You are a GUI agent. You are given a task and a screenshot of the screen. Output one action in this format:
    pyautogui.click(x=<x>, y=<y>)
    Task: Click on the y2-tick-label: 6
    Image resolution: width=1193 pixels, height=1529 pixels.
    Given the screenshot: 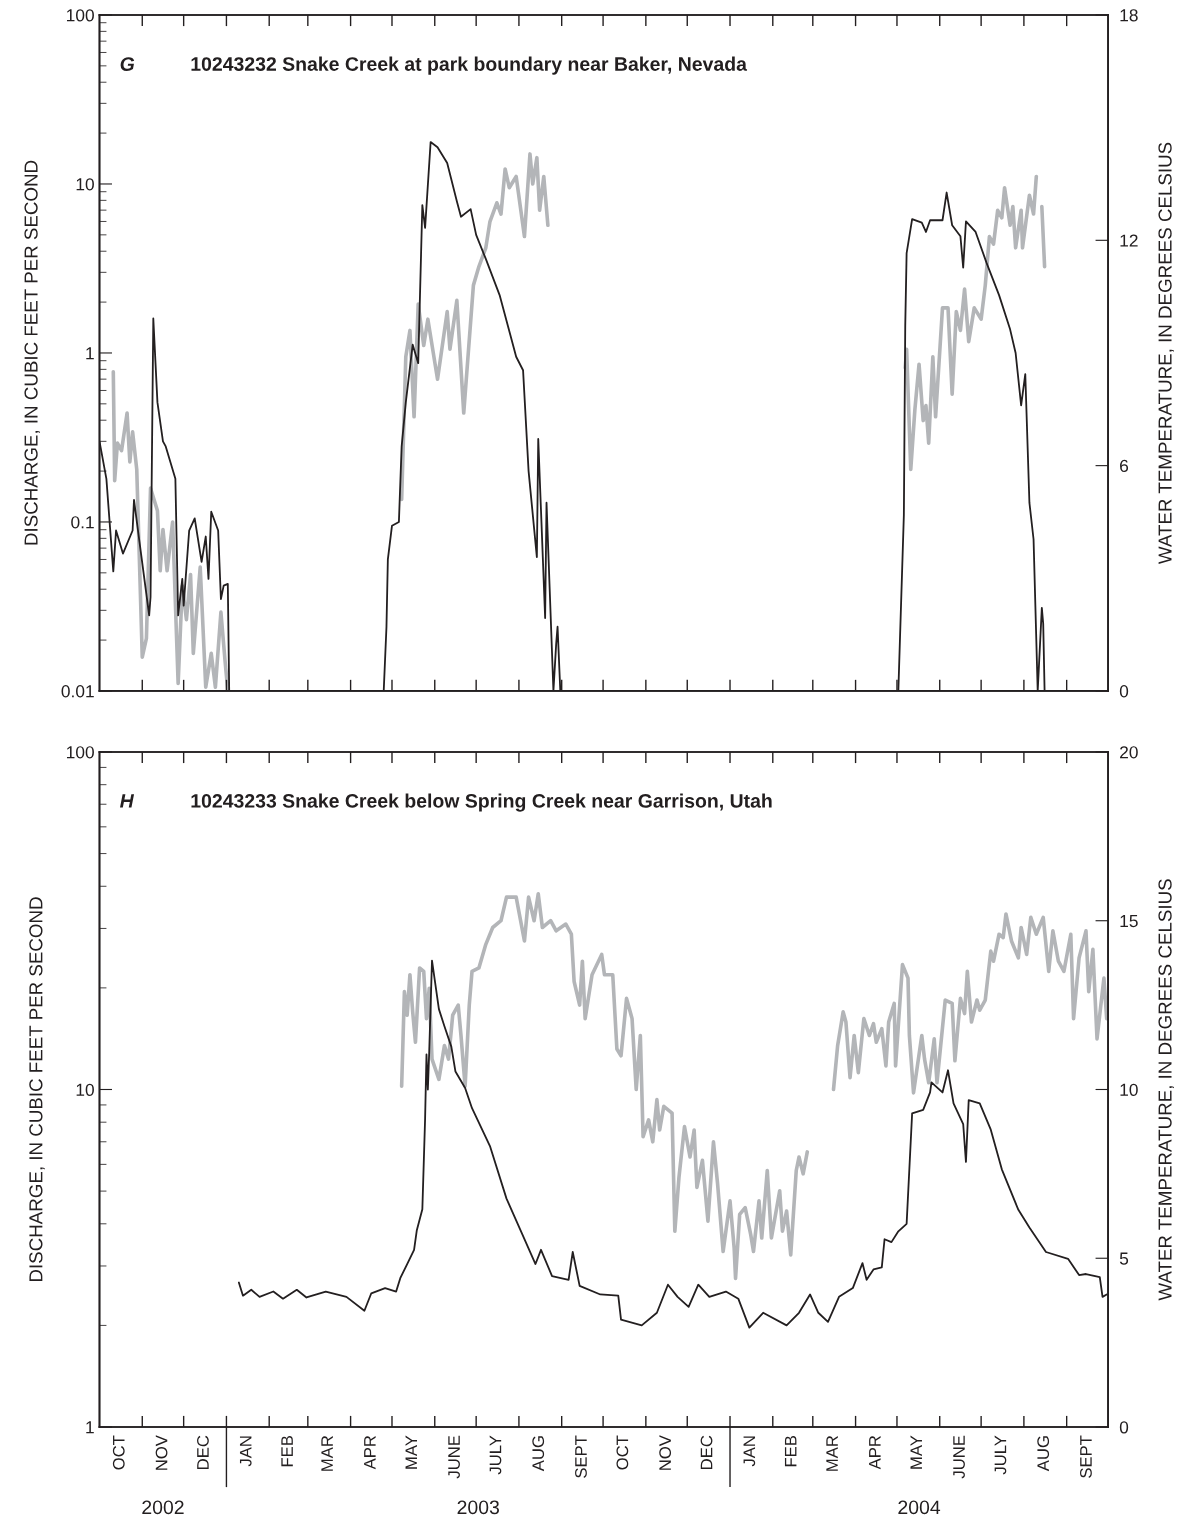 What is the action you would take?
    pyautogui.click(x=1124, y=466)
    